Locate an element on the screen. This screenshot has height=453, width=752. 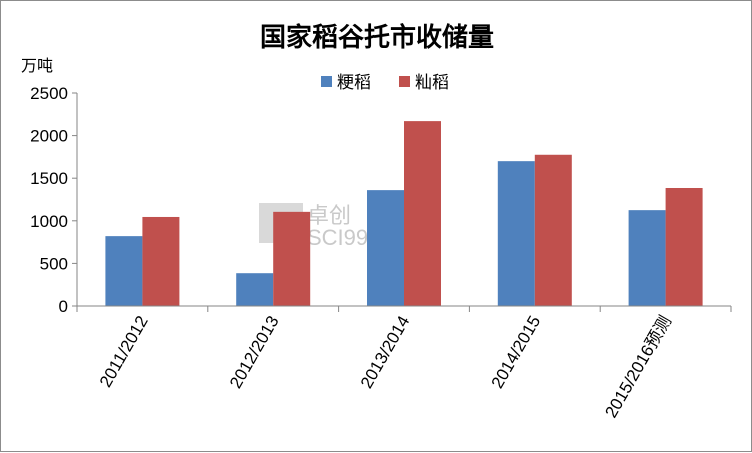
y-tick-label: 2000 is located at coordinates (49, 136).